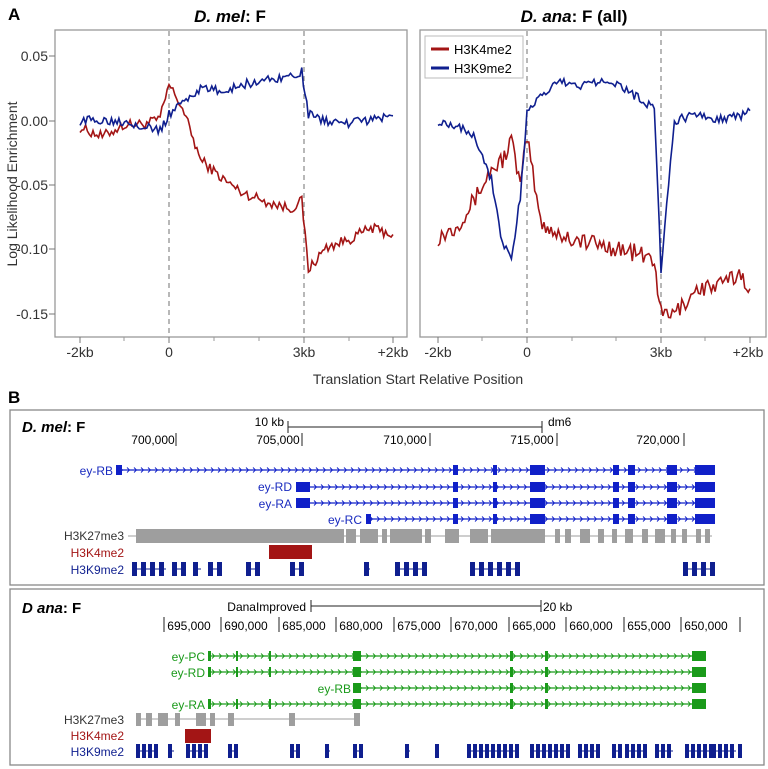 The width and height of the screenshot is (768, 769). What do you see at coordinates (32, 314) in the screenshot?
I see `y-tick-label: -0.15` at bounding box center [32, 314].